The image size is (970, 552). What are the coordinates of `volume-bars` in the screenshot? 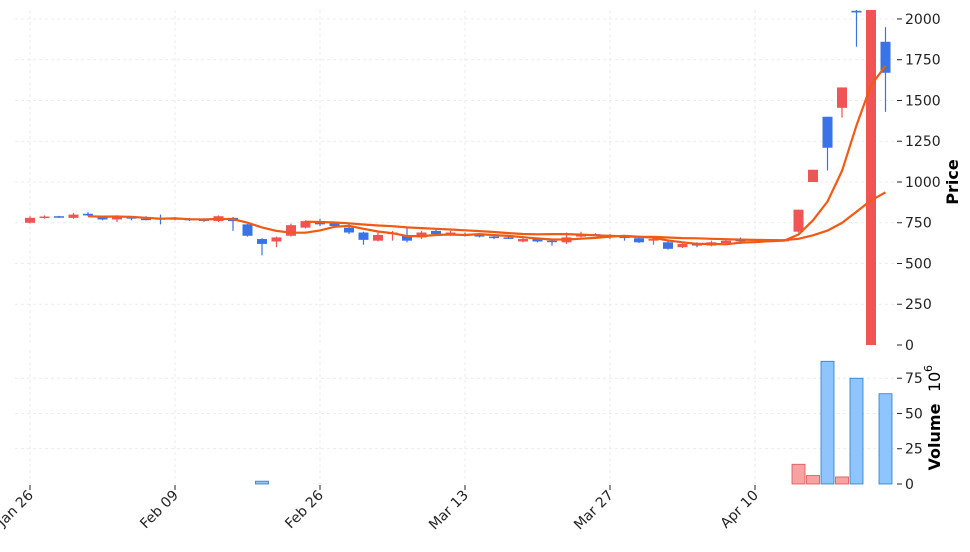 It's located at (574, 422).